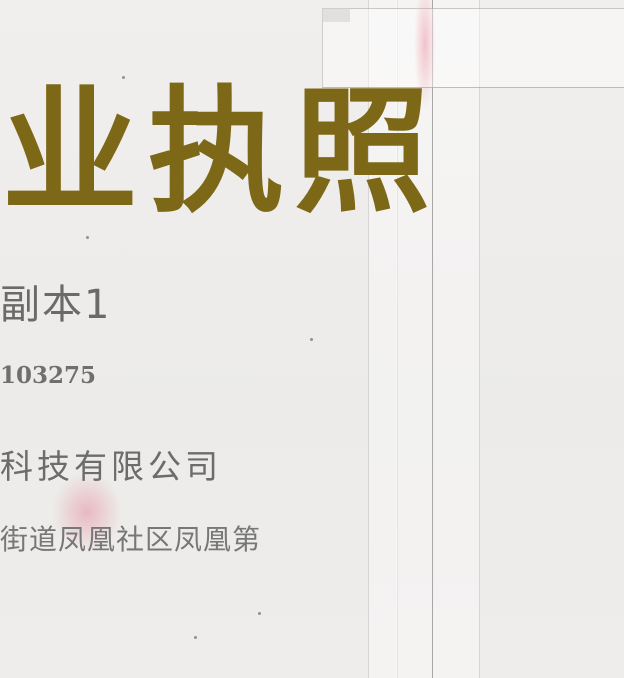  I want to click on registration-number: 103275, so click(48, 375).